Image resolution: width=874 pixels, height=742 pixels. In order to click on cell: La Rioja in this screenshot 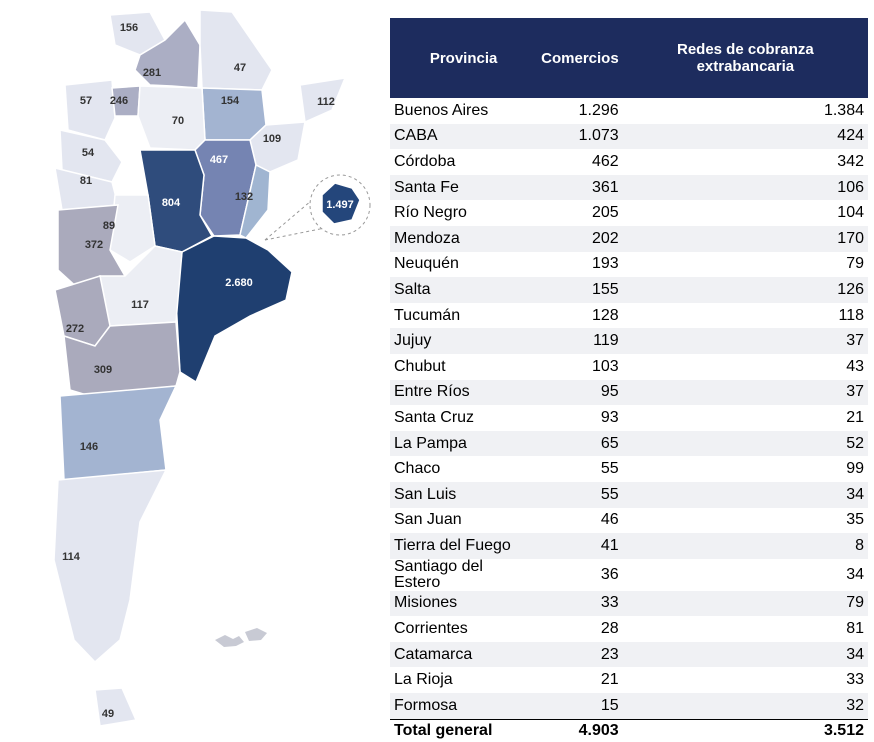, I will do `click(423, 680)`.